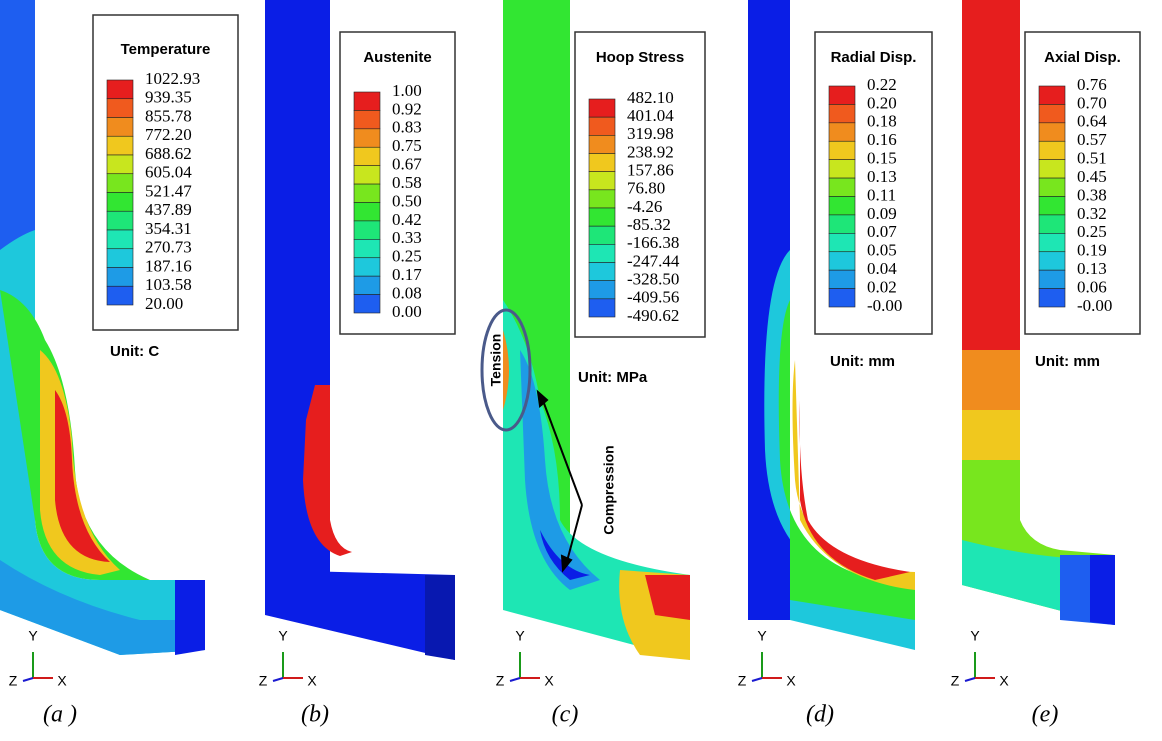 The width and height of the screenshot is (1162, 741). Describe the element at coordinates (882, 158) in the screenshot. I see `legend-value: 0.15` at that location.